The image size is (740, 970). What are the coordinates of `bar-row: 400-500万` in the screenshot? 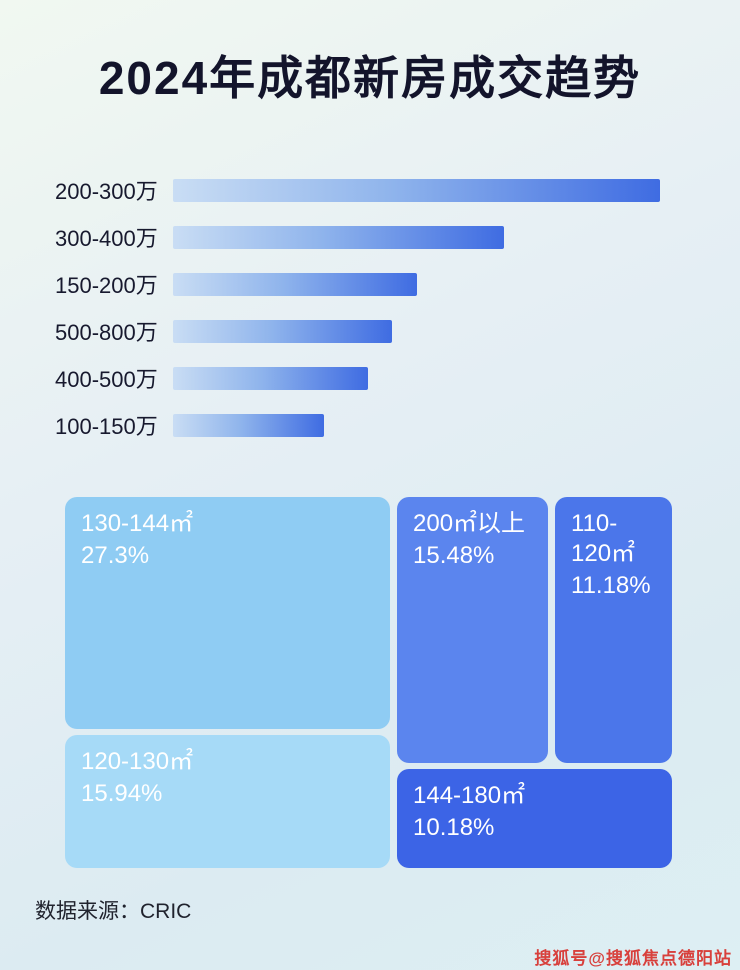 It's located at (375, 379).